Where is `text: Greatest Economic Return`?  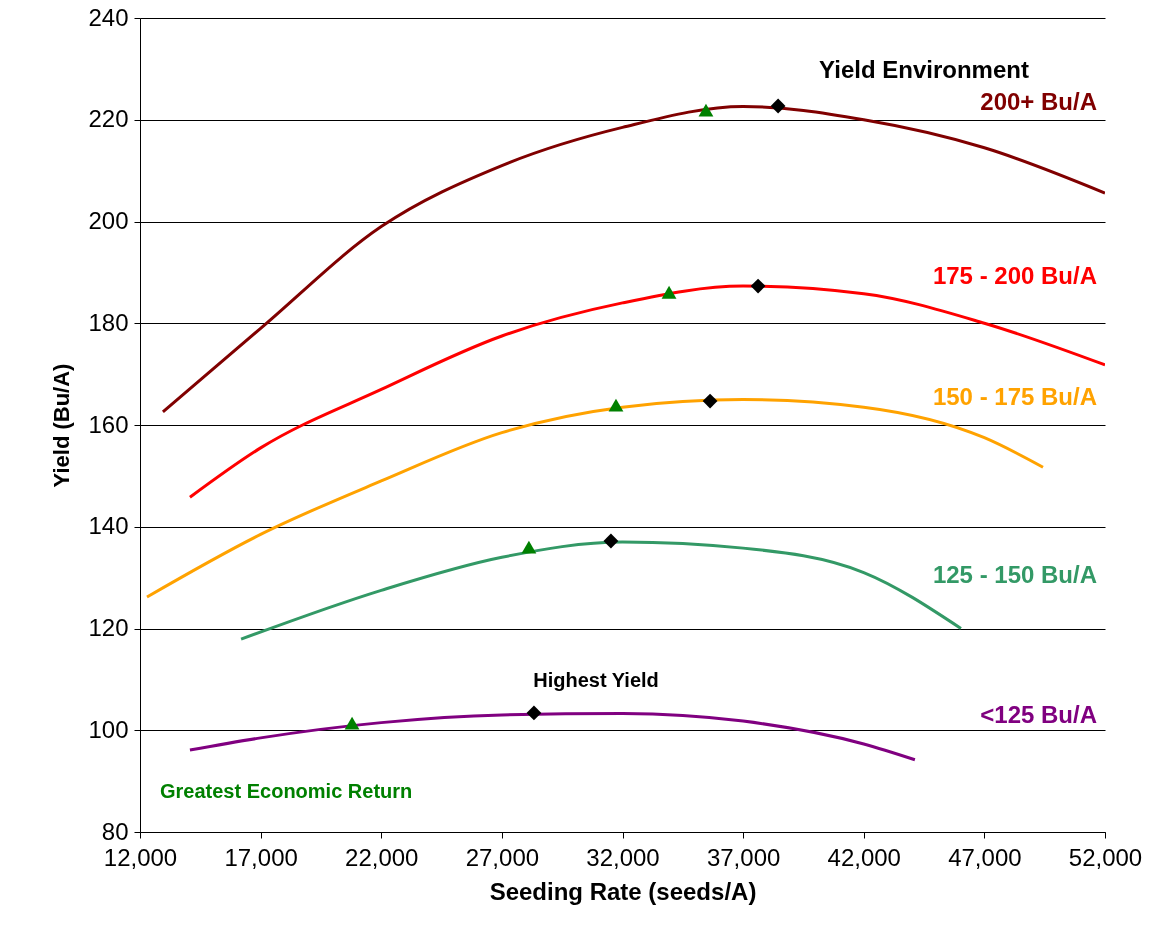
text: Greatest Economic Return is located at coordinates (286, 791).